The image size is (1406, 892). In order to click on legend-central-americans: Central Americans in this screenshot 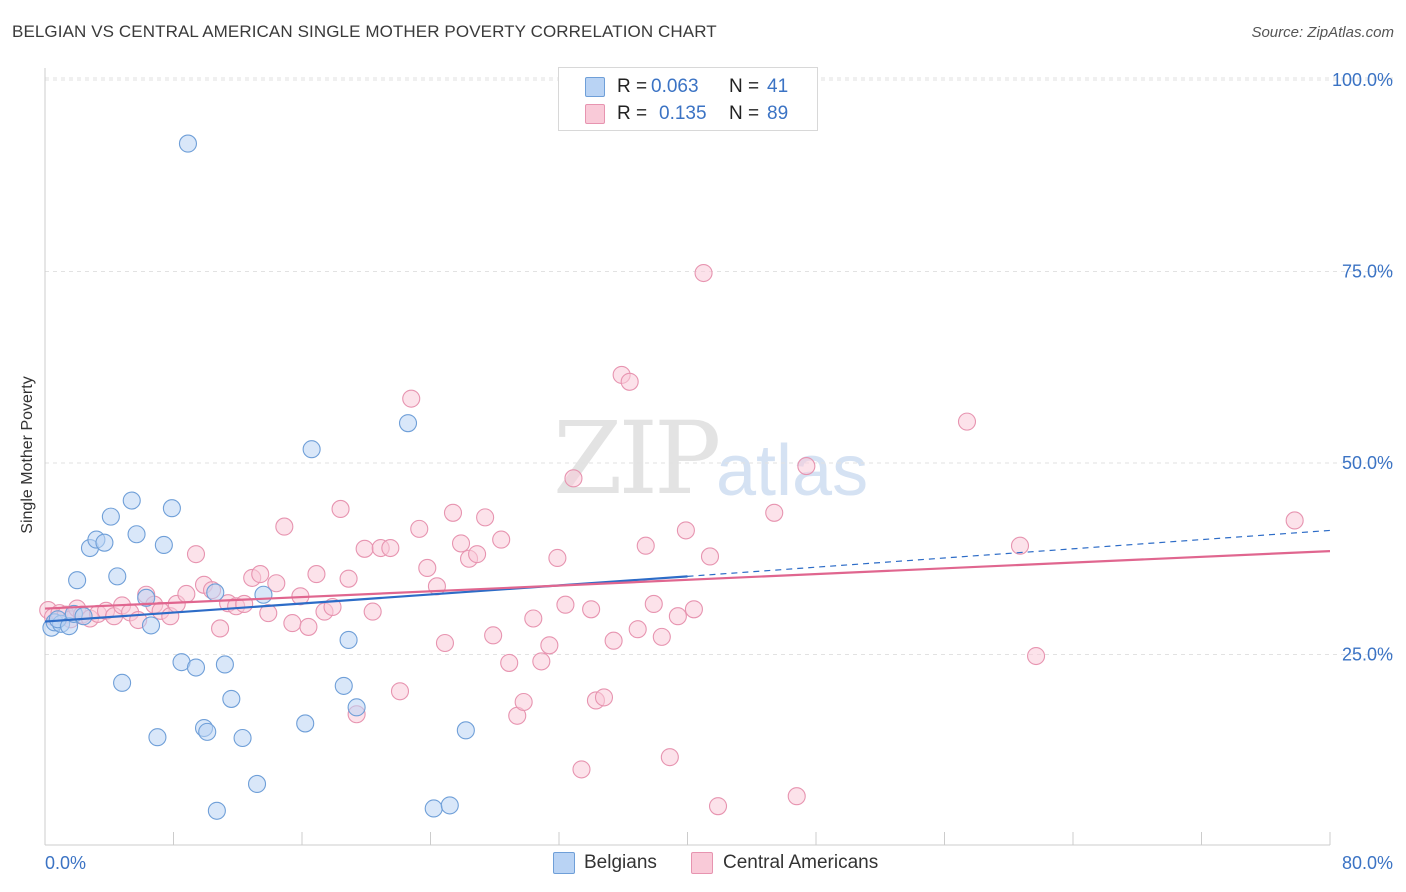, I will do `click(801, 862)`.